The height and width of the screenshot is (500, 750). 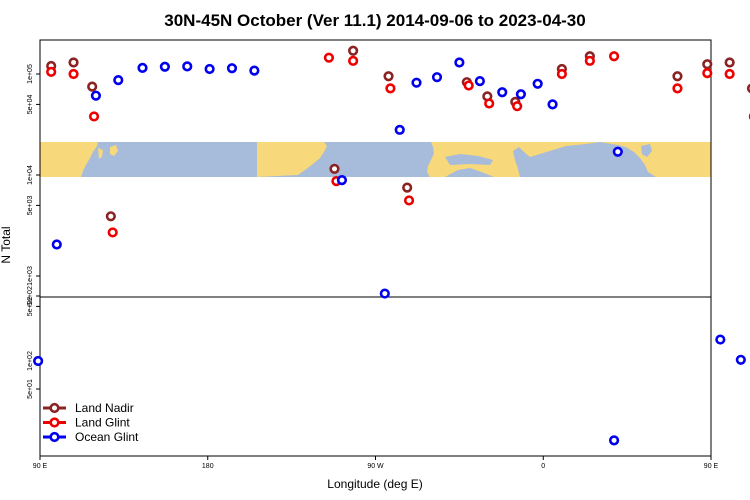 What do you see at coordinates (292, 159) in the screenshot?
I see `map-land-north-america` at bounding box center [292, 159].